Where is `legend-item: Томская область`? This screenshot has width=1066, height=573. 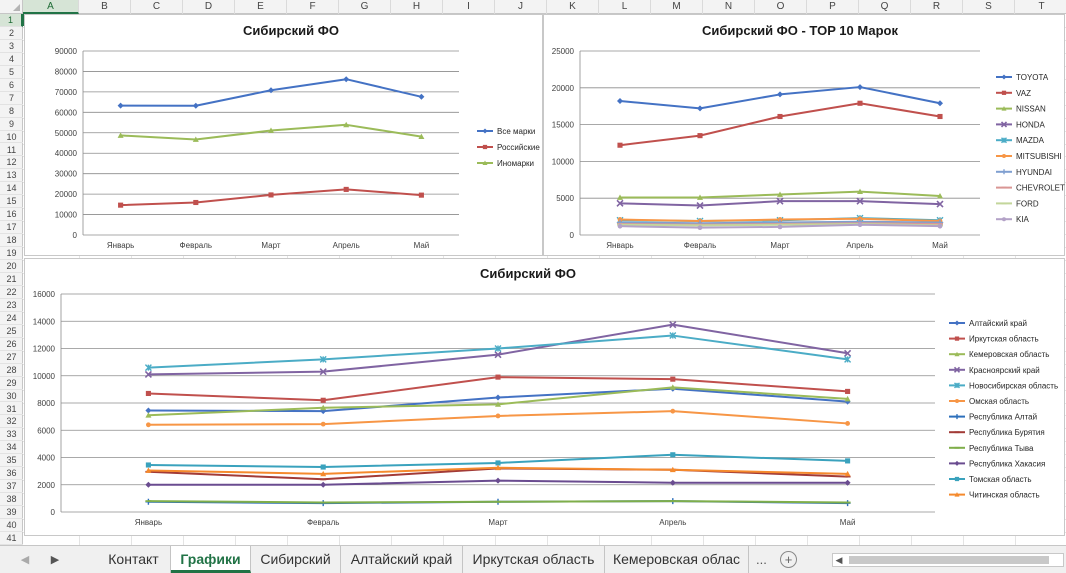 legend-item: Томская область is located at coordinates (990, 479).